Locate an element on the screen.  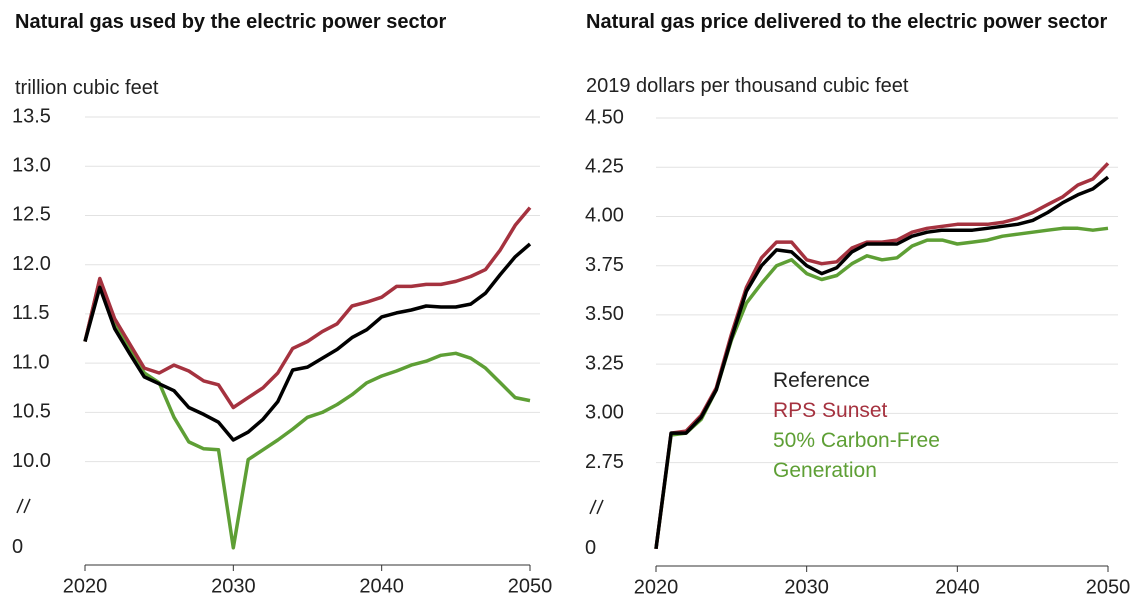
y-tick-label: 10.5 is located at coordinates (31, 412).